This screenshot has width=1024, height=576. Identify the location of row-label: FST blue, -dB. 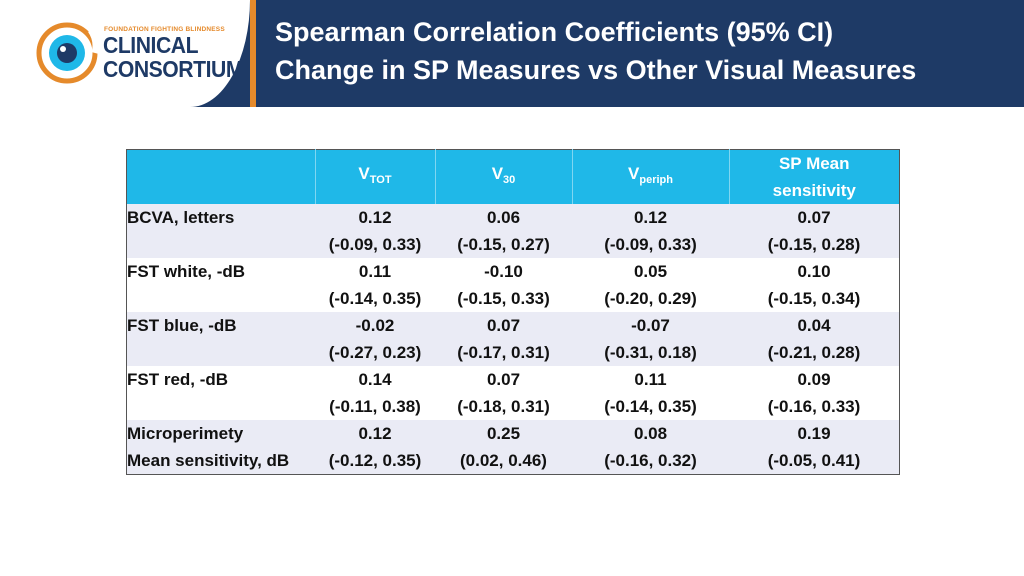
(220, 339).